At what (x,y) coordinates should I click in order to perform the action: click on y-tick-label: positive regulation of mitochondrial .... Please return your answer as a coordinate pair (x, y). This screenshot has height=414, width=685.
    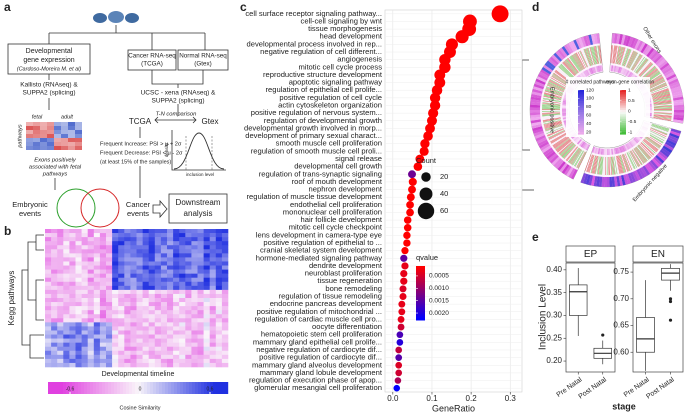
    Looking at the image, I should click on (319, 311).